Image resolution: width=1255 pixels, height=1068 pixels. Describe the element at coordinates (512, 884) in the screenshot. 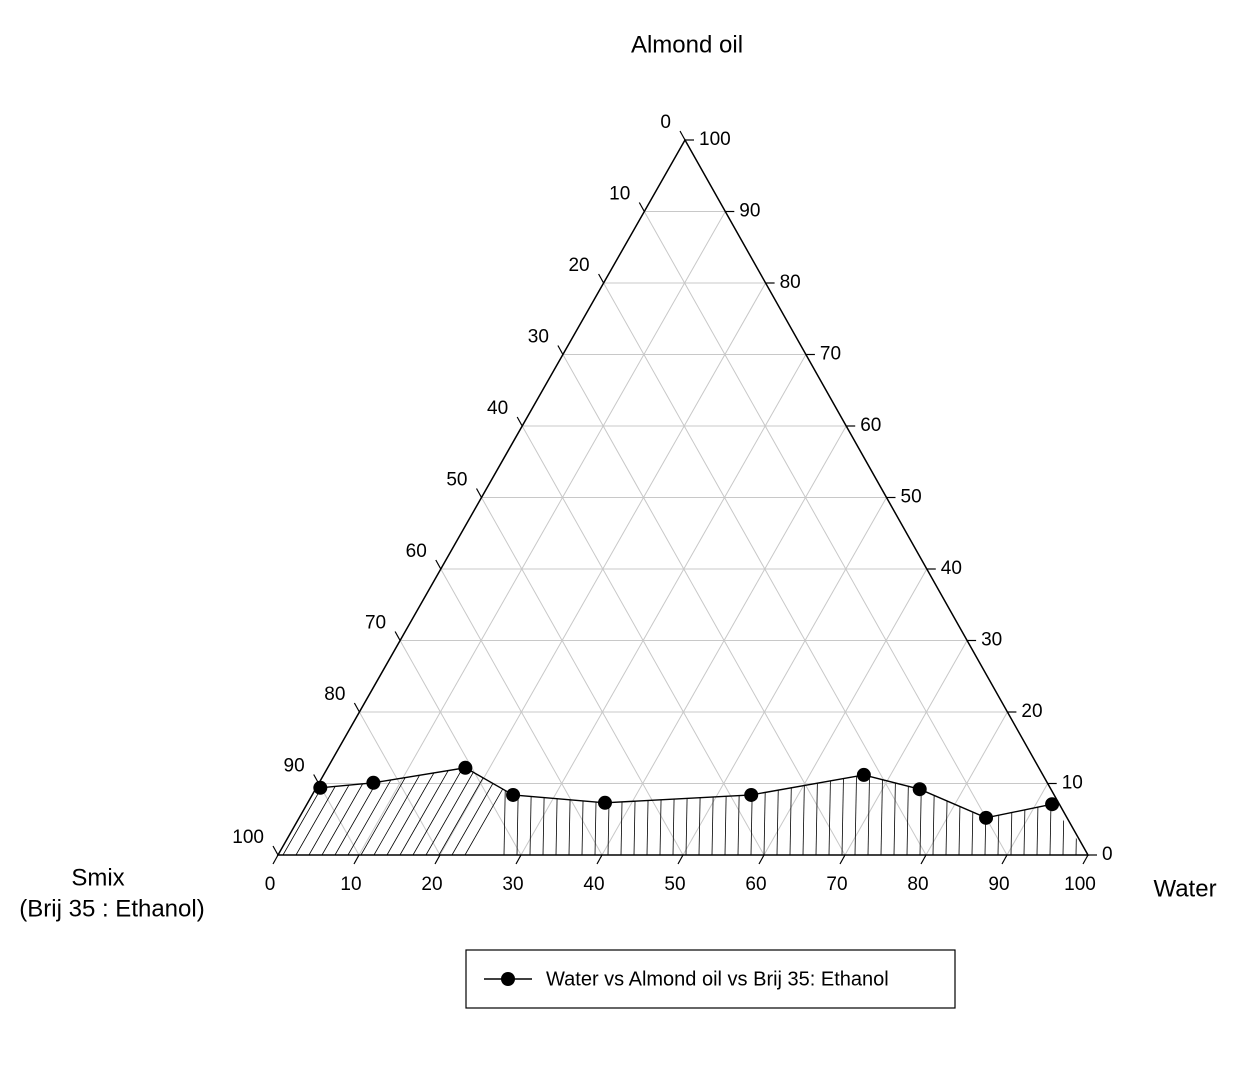

I see `bottom-tick-label: 30` at that location.